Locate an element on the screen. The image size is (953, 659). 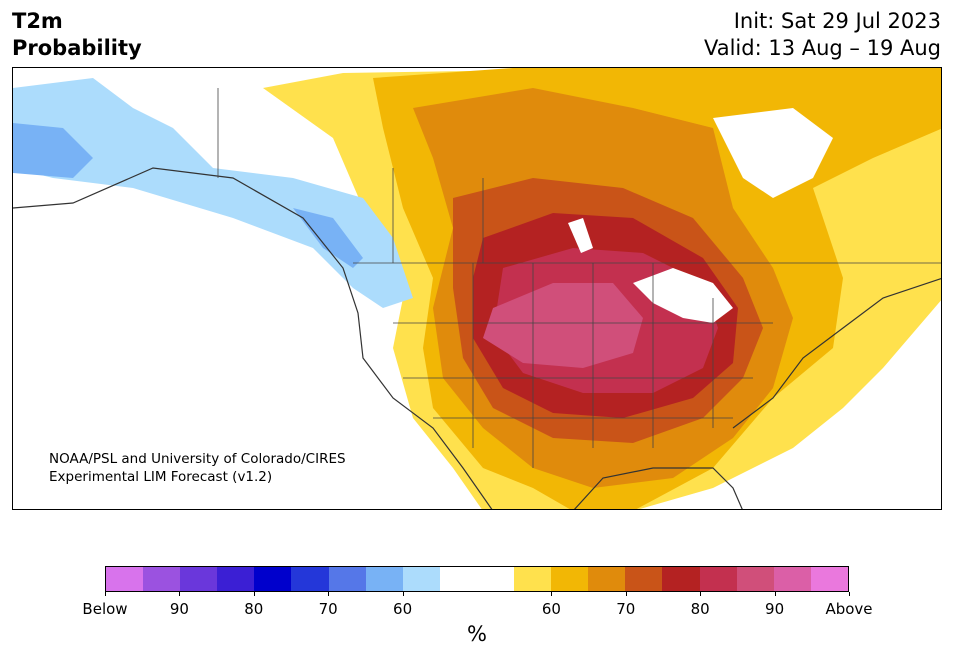
colorbar-tick-label: Above is located at coordinates (849, 609).